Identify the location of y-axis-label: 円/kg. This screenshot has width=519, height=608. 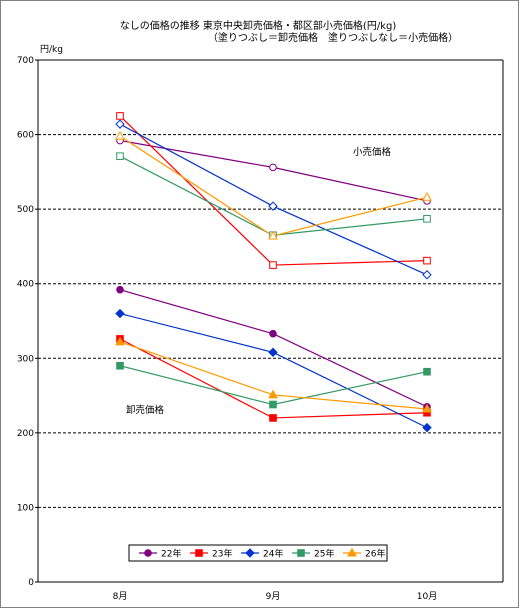
(51, 49).